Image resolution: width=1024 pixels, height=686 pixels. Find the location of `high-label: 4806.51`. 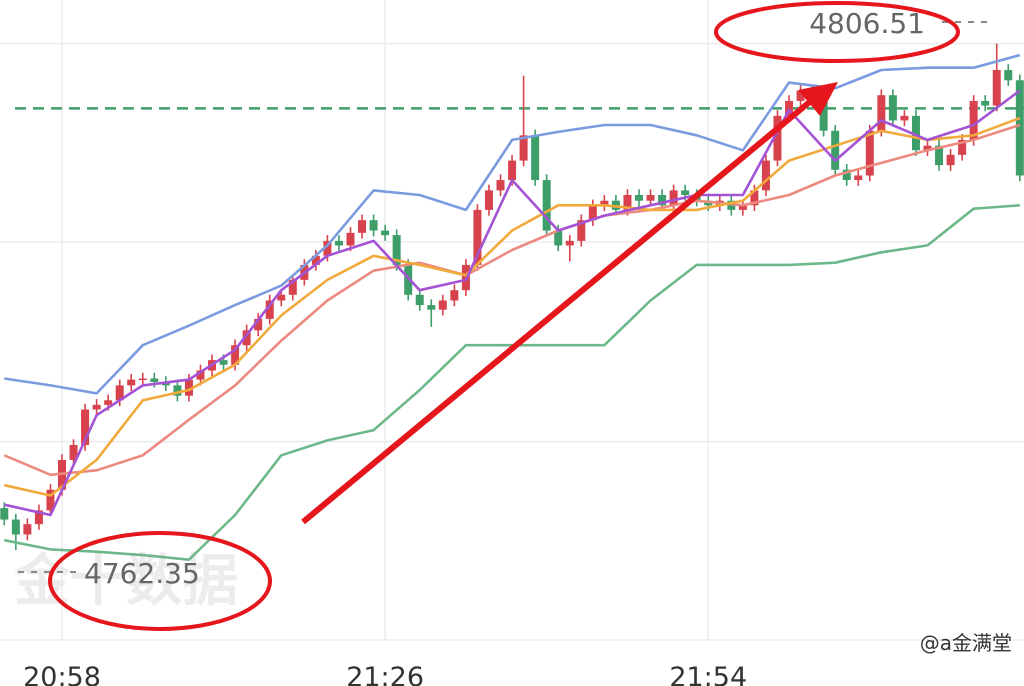

high-label: 4806.51 is located at coordinates (867, 23).